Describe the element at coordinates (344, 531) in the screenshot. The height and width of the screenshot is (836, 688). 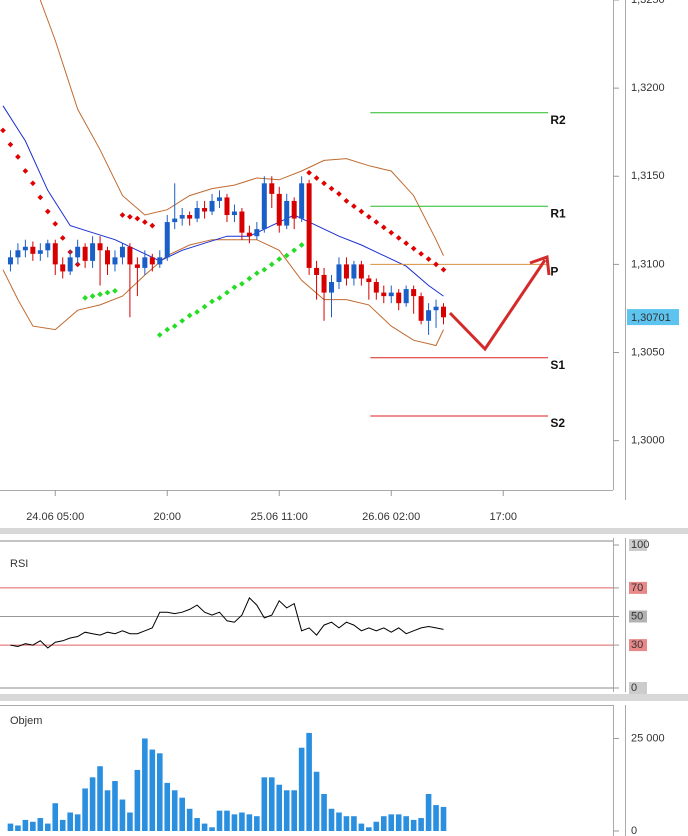
I see `panel-separator` at that location.